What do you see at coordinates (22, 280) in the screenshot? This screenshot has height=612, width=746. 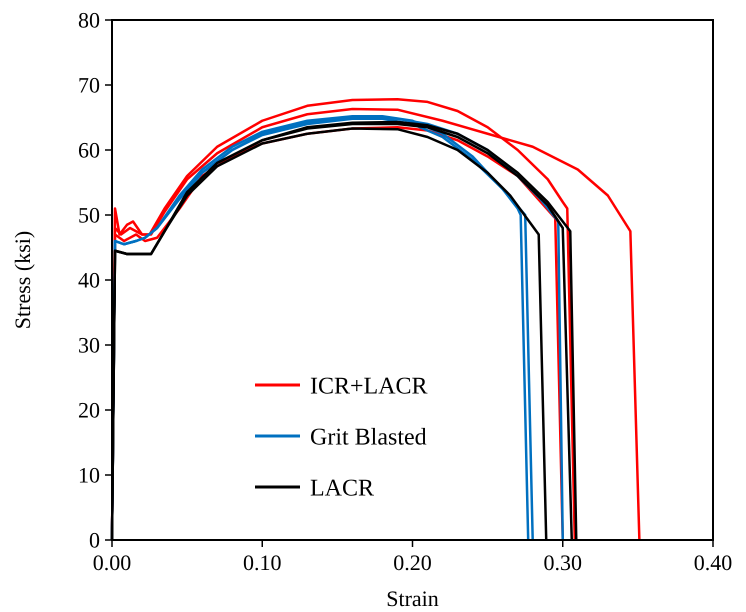 I see `y-axis-title: Stress (ksi)` at bounding box center [22, 280].